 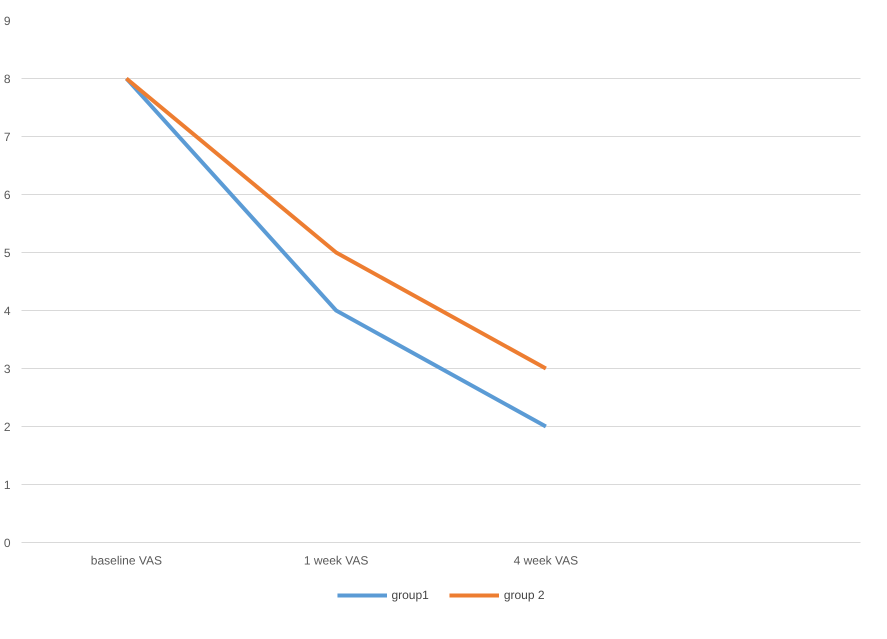 I want to click on y-tick-label: 7, so click(x=7, y=137).